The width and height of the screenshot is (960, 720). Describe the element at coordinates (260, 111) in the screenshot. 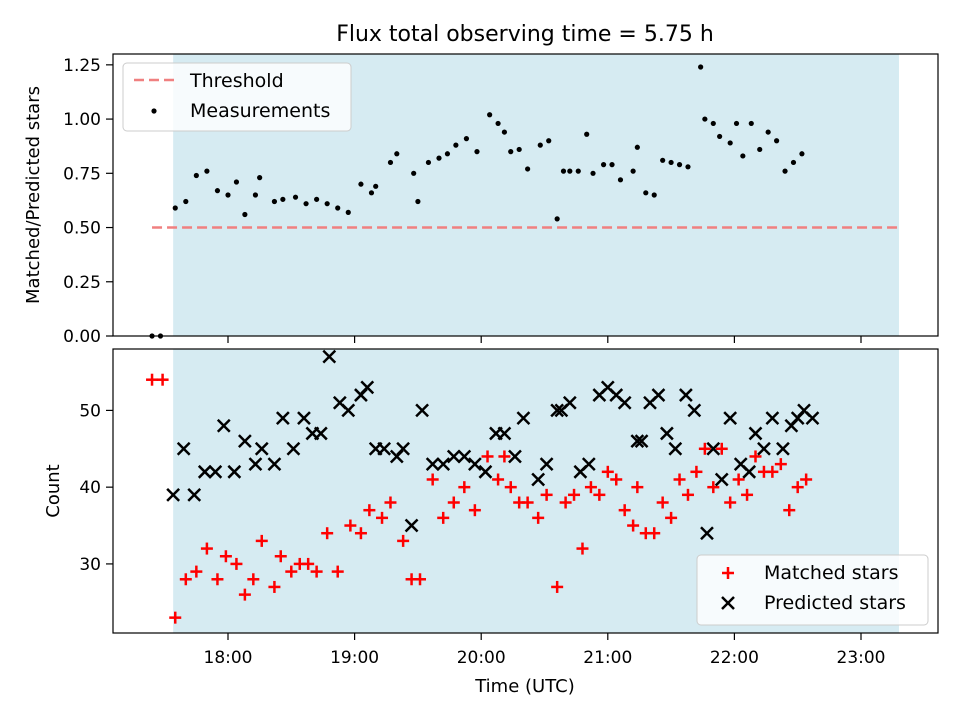

I see `legend-measurements-label: Measurements` at that location.